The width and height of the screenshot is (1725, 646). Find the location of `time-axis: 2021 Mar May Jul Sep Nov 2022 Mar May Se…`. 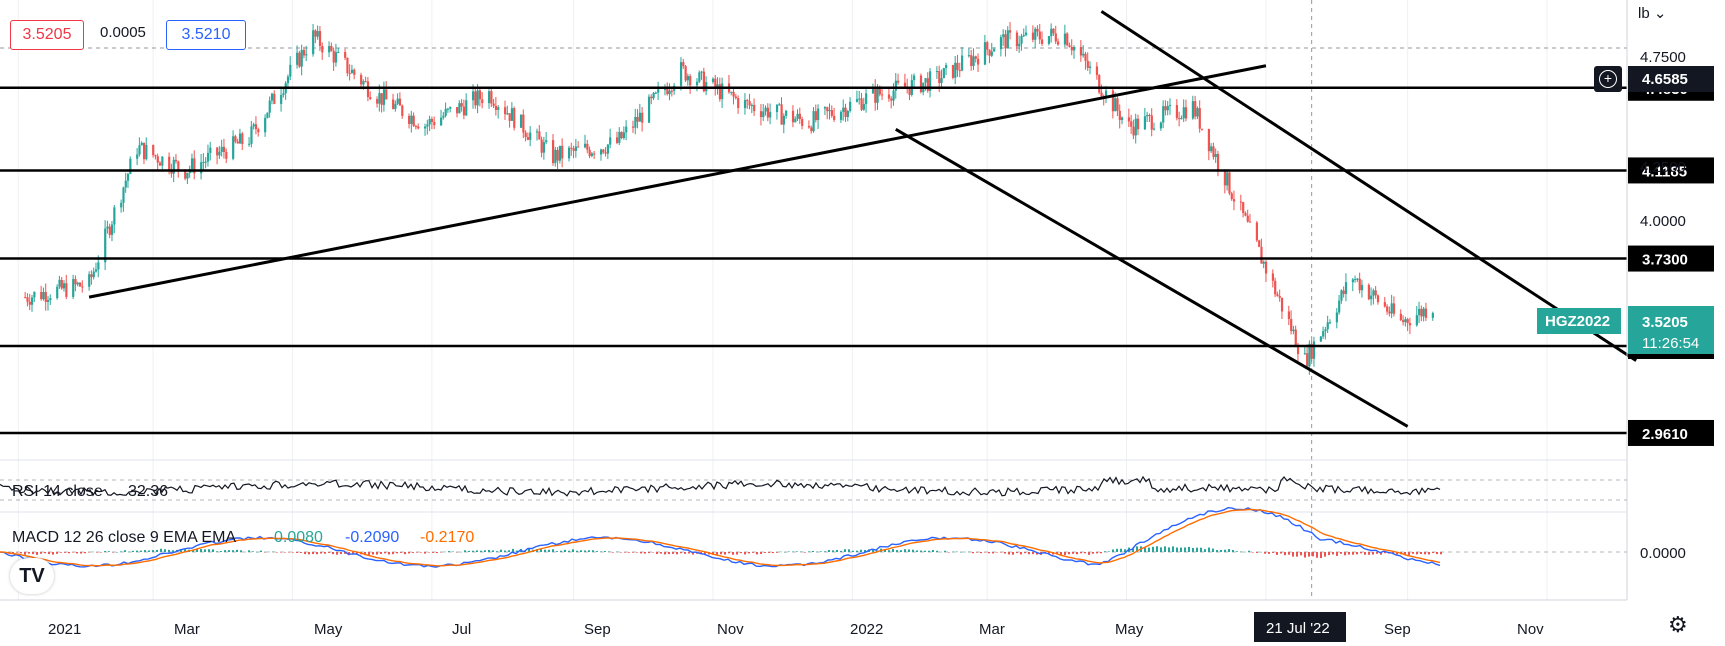

time-axis: 2021 Mar May Jul Sep Nov 2022 Mar May Se… is located at coordinates (813, 620).